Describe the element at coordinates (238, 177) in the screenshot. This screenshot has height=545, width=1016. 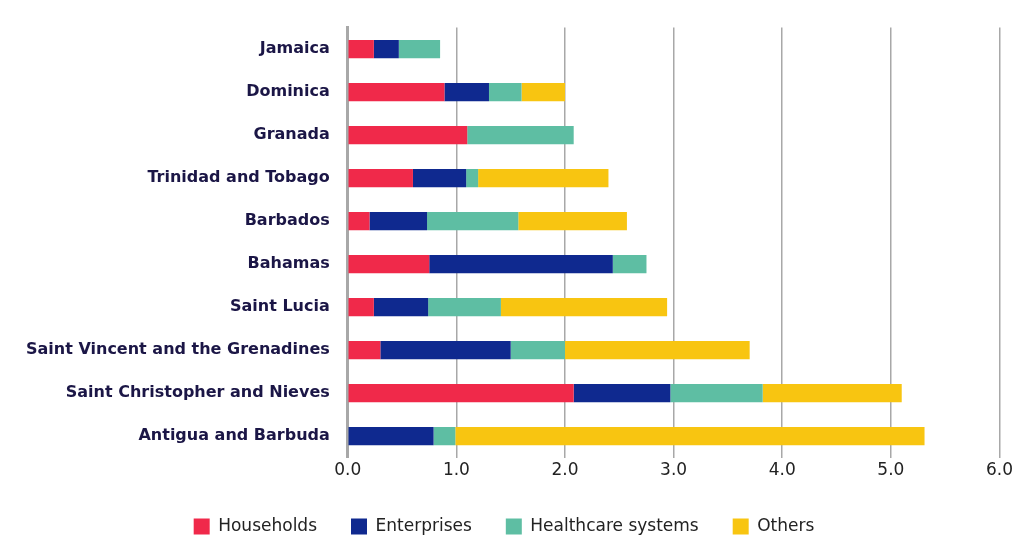
I see `y-tick-label: Trinidad and Tobago` at that location.